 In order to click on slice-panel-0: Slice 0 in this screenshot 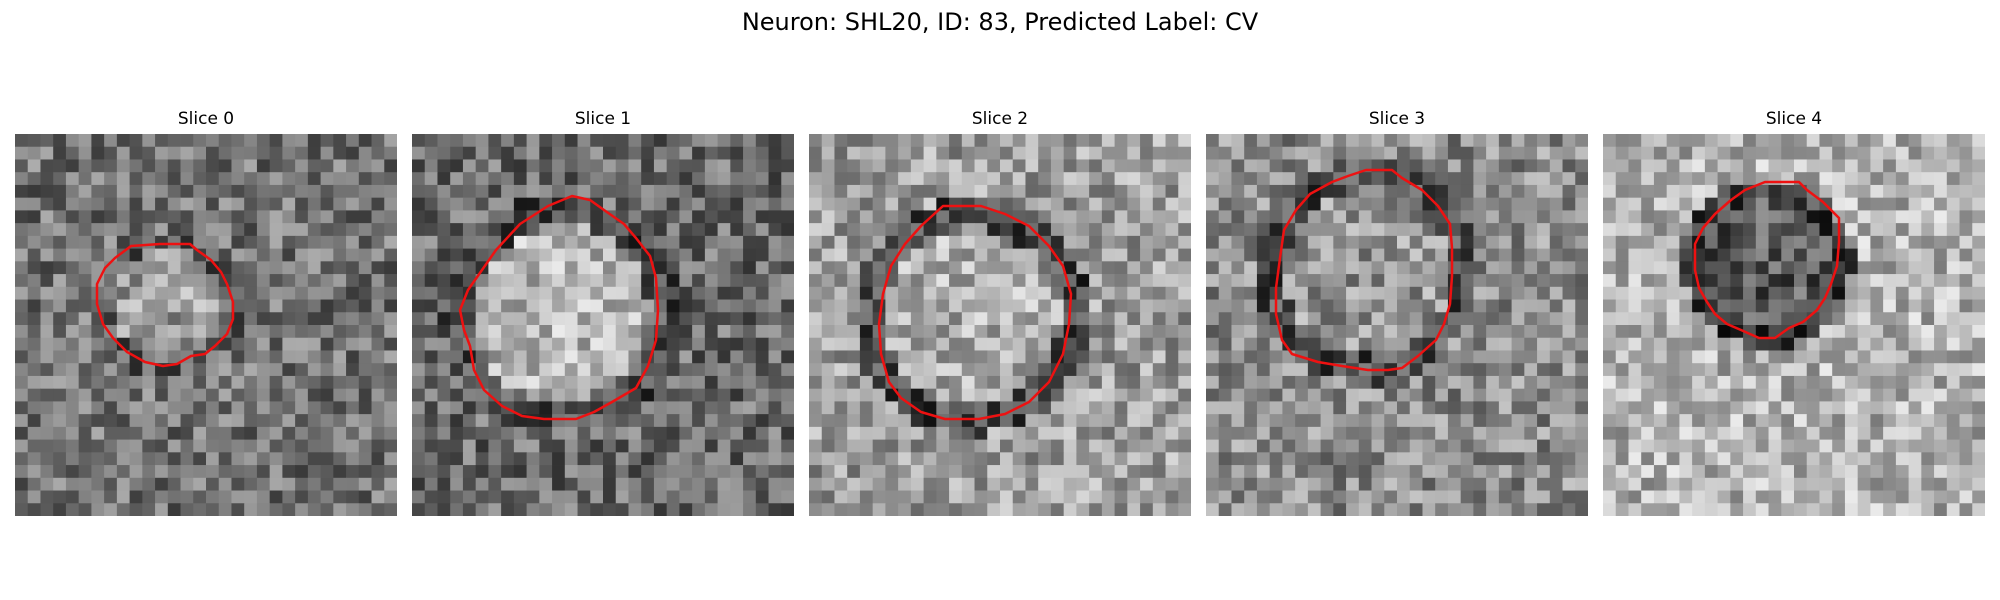, I will do `click(206, 312)`.